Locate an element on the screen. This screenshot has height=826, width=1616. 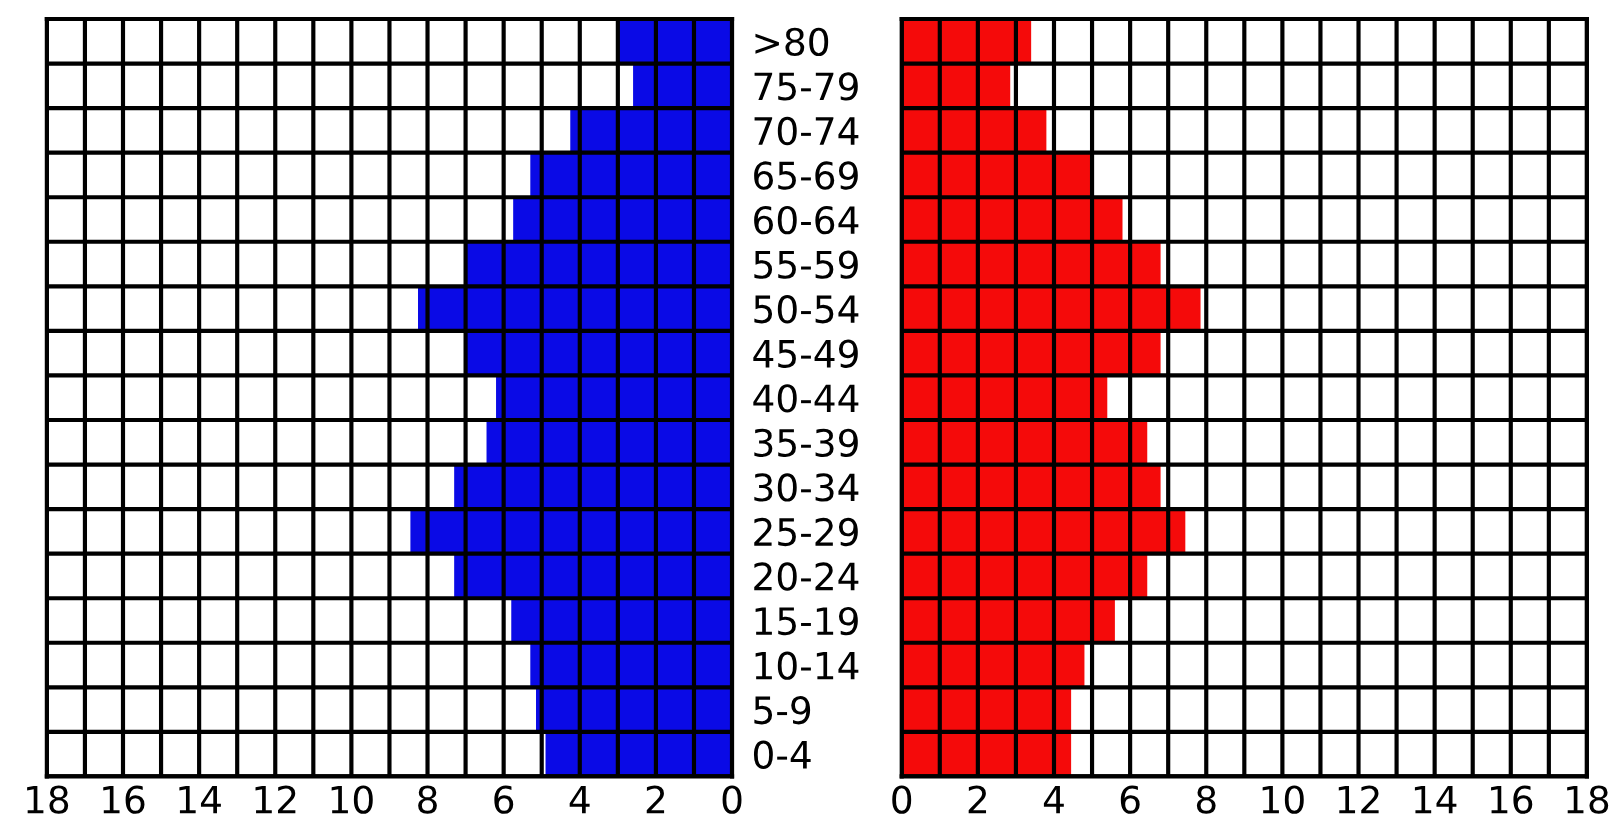
y-tick-label: 45-49 is located at coordinates (805, 353).